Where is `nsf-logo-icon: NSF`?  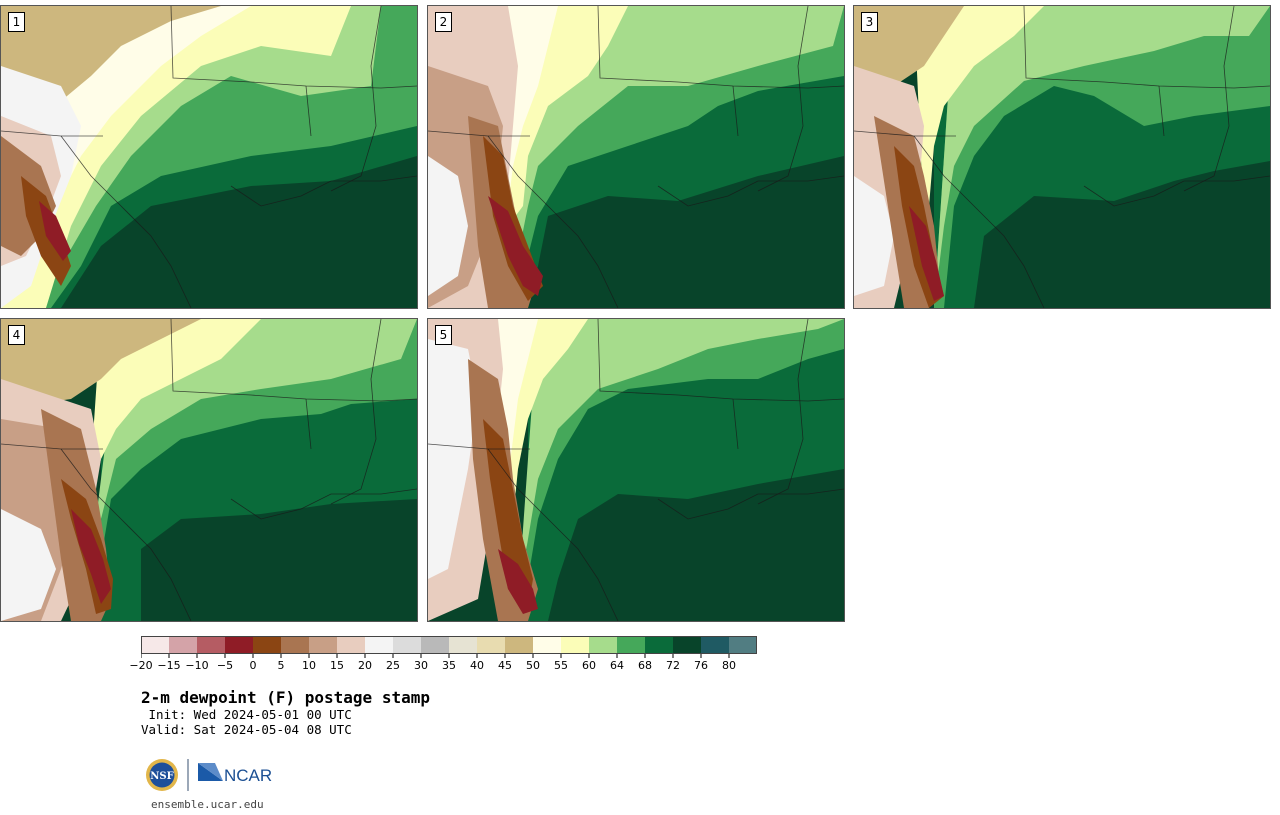
nsf-logo-icon: NSF is located at coordinates (162, 775).